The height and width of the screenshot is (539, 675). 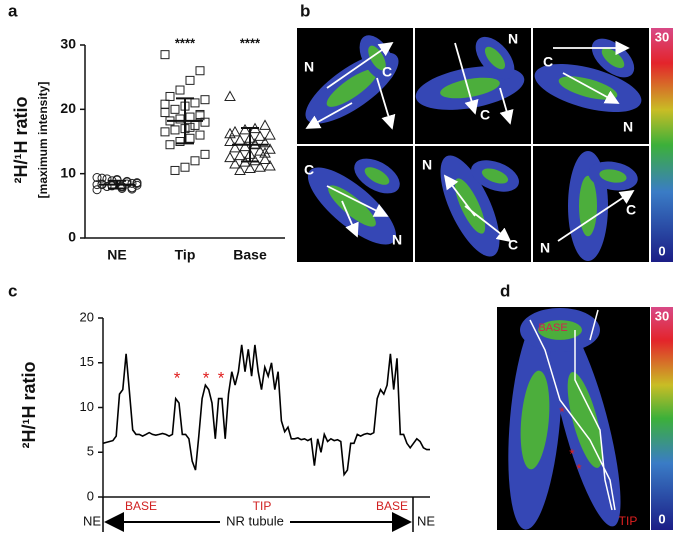 I want to click on x-tick-label: NE, so click(x=116, y=255).